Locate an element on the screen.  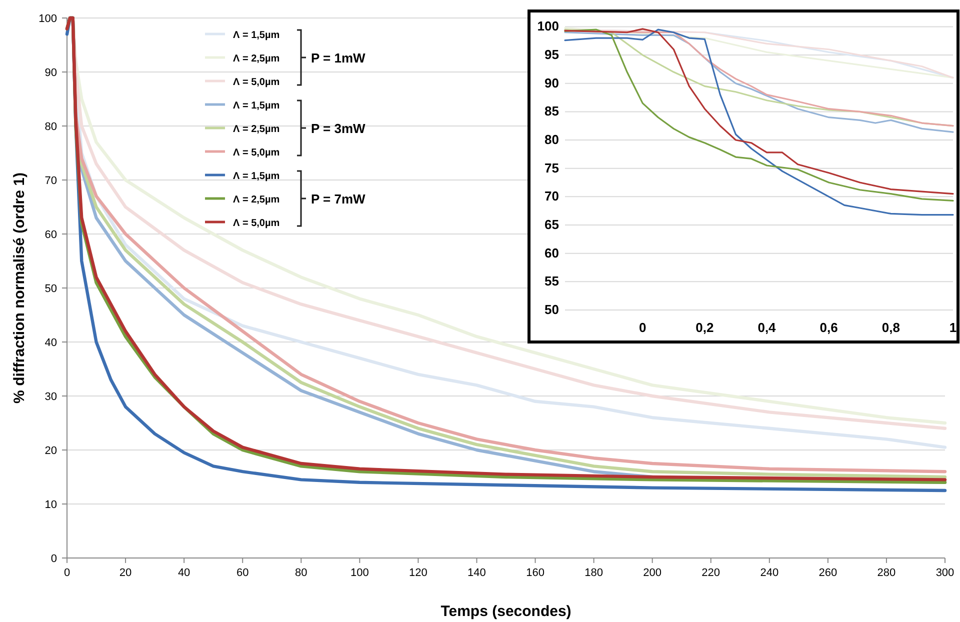
x-tick-label: 60 is located at coordinates (242, 573).